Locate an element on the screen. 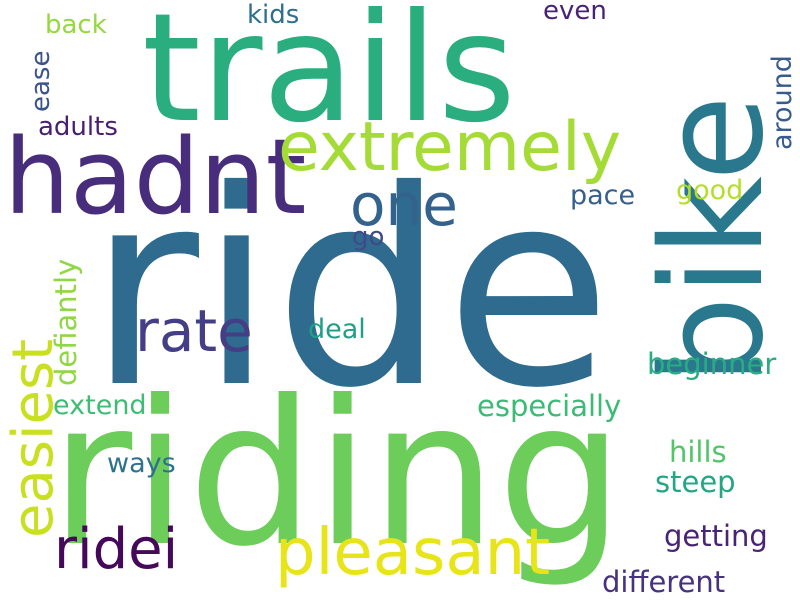 This screenshot has width=800, height=600. word-steep: steep is located at coordinates (695, 482).